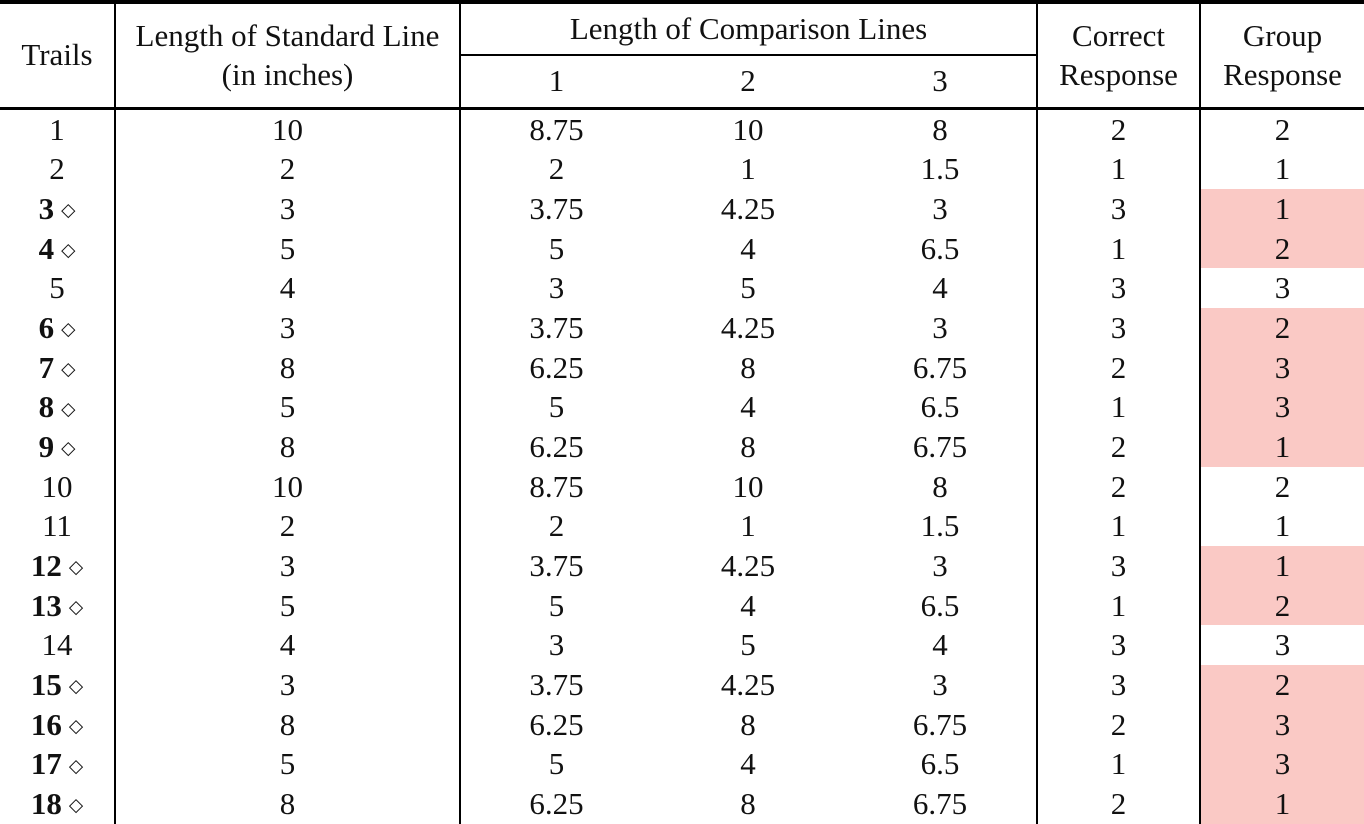 The width and height of the screenshot is (1364, 824). Describe the element at coordinates (58, 327) in the screenshot. I see `trail-cell: 6 ◇` at that location.